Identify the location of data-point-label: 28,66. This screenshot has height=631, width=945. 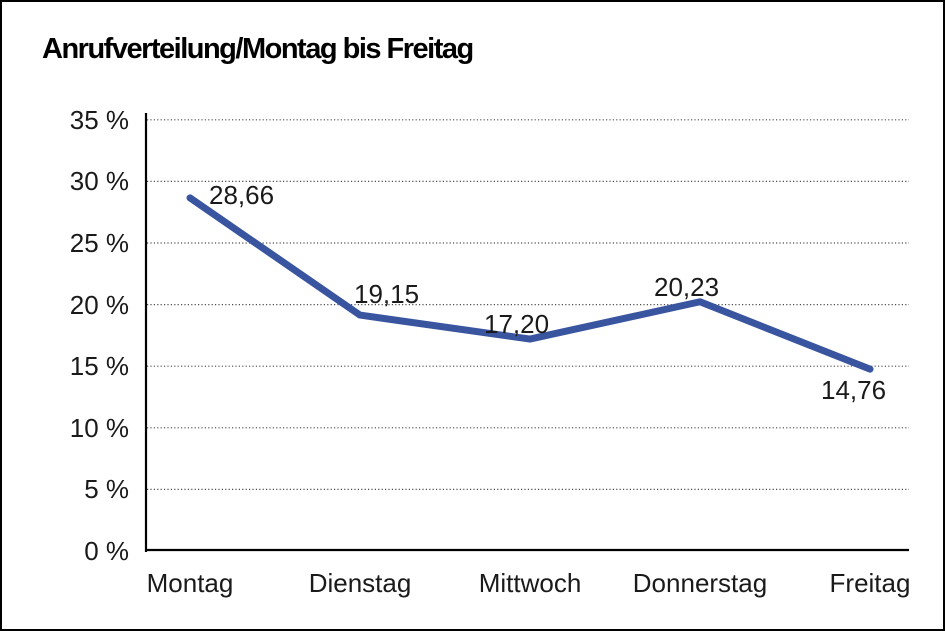
(242, 195).